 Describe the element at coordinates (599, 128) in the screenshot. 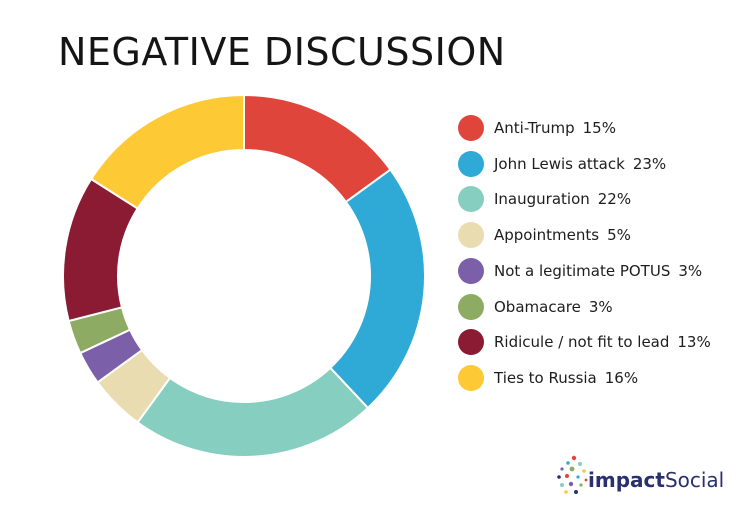

I see `legend-label-value: 15%` at that location.